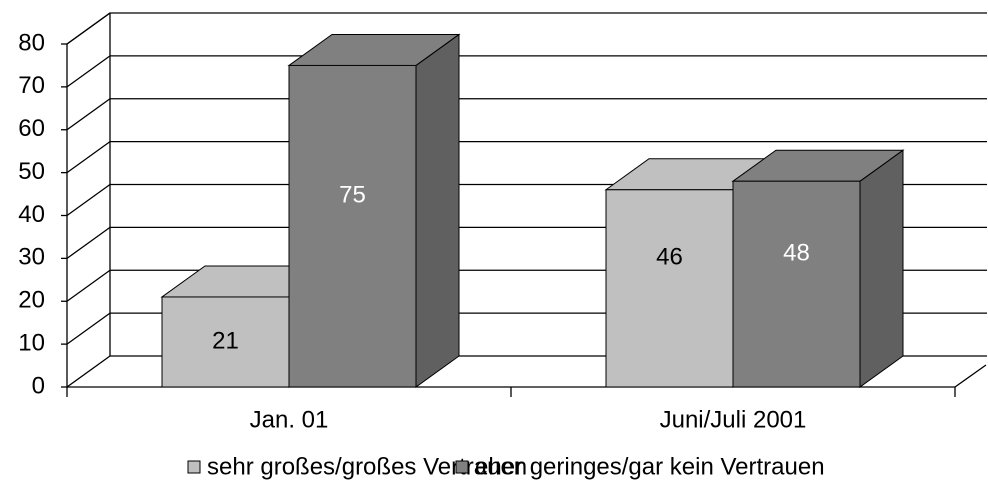 This screenshot has width=988, height=483. I want to click on data-label: 75, so click(352, 195).